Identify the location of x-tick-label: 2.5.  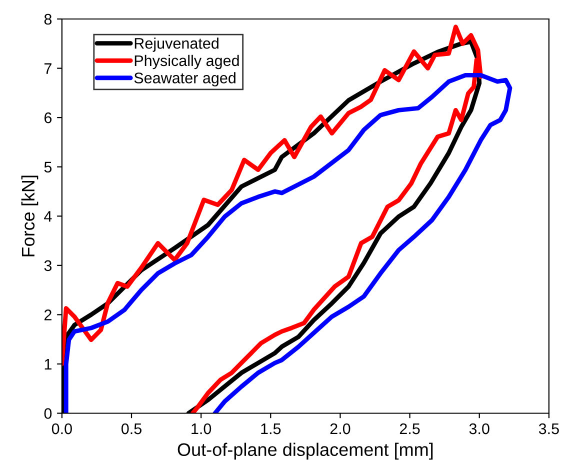
(410, 428).